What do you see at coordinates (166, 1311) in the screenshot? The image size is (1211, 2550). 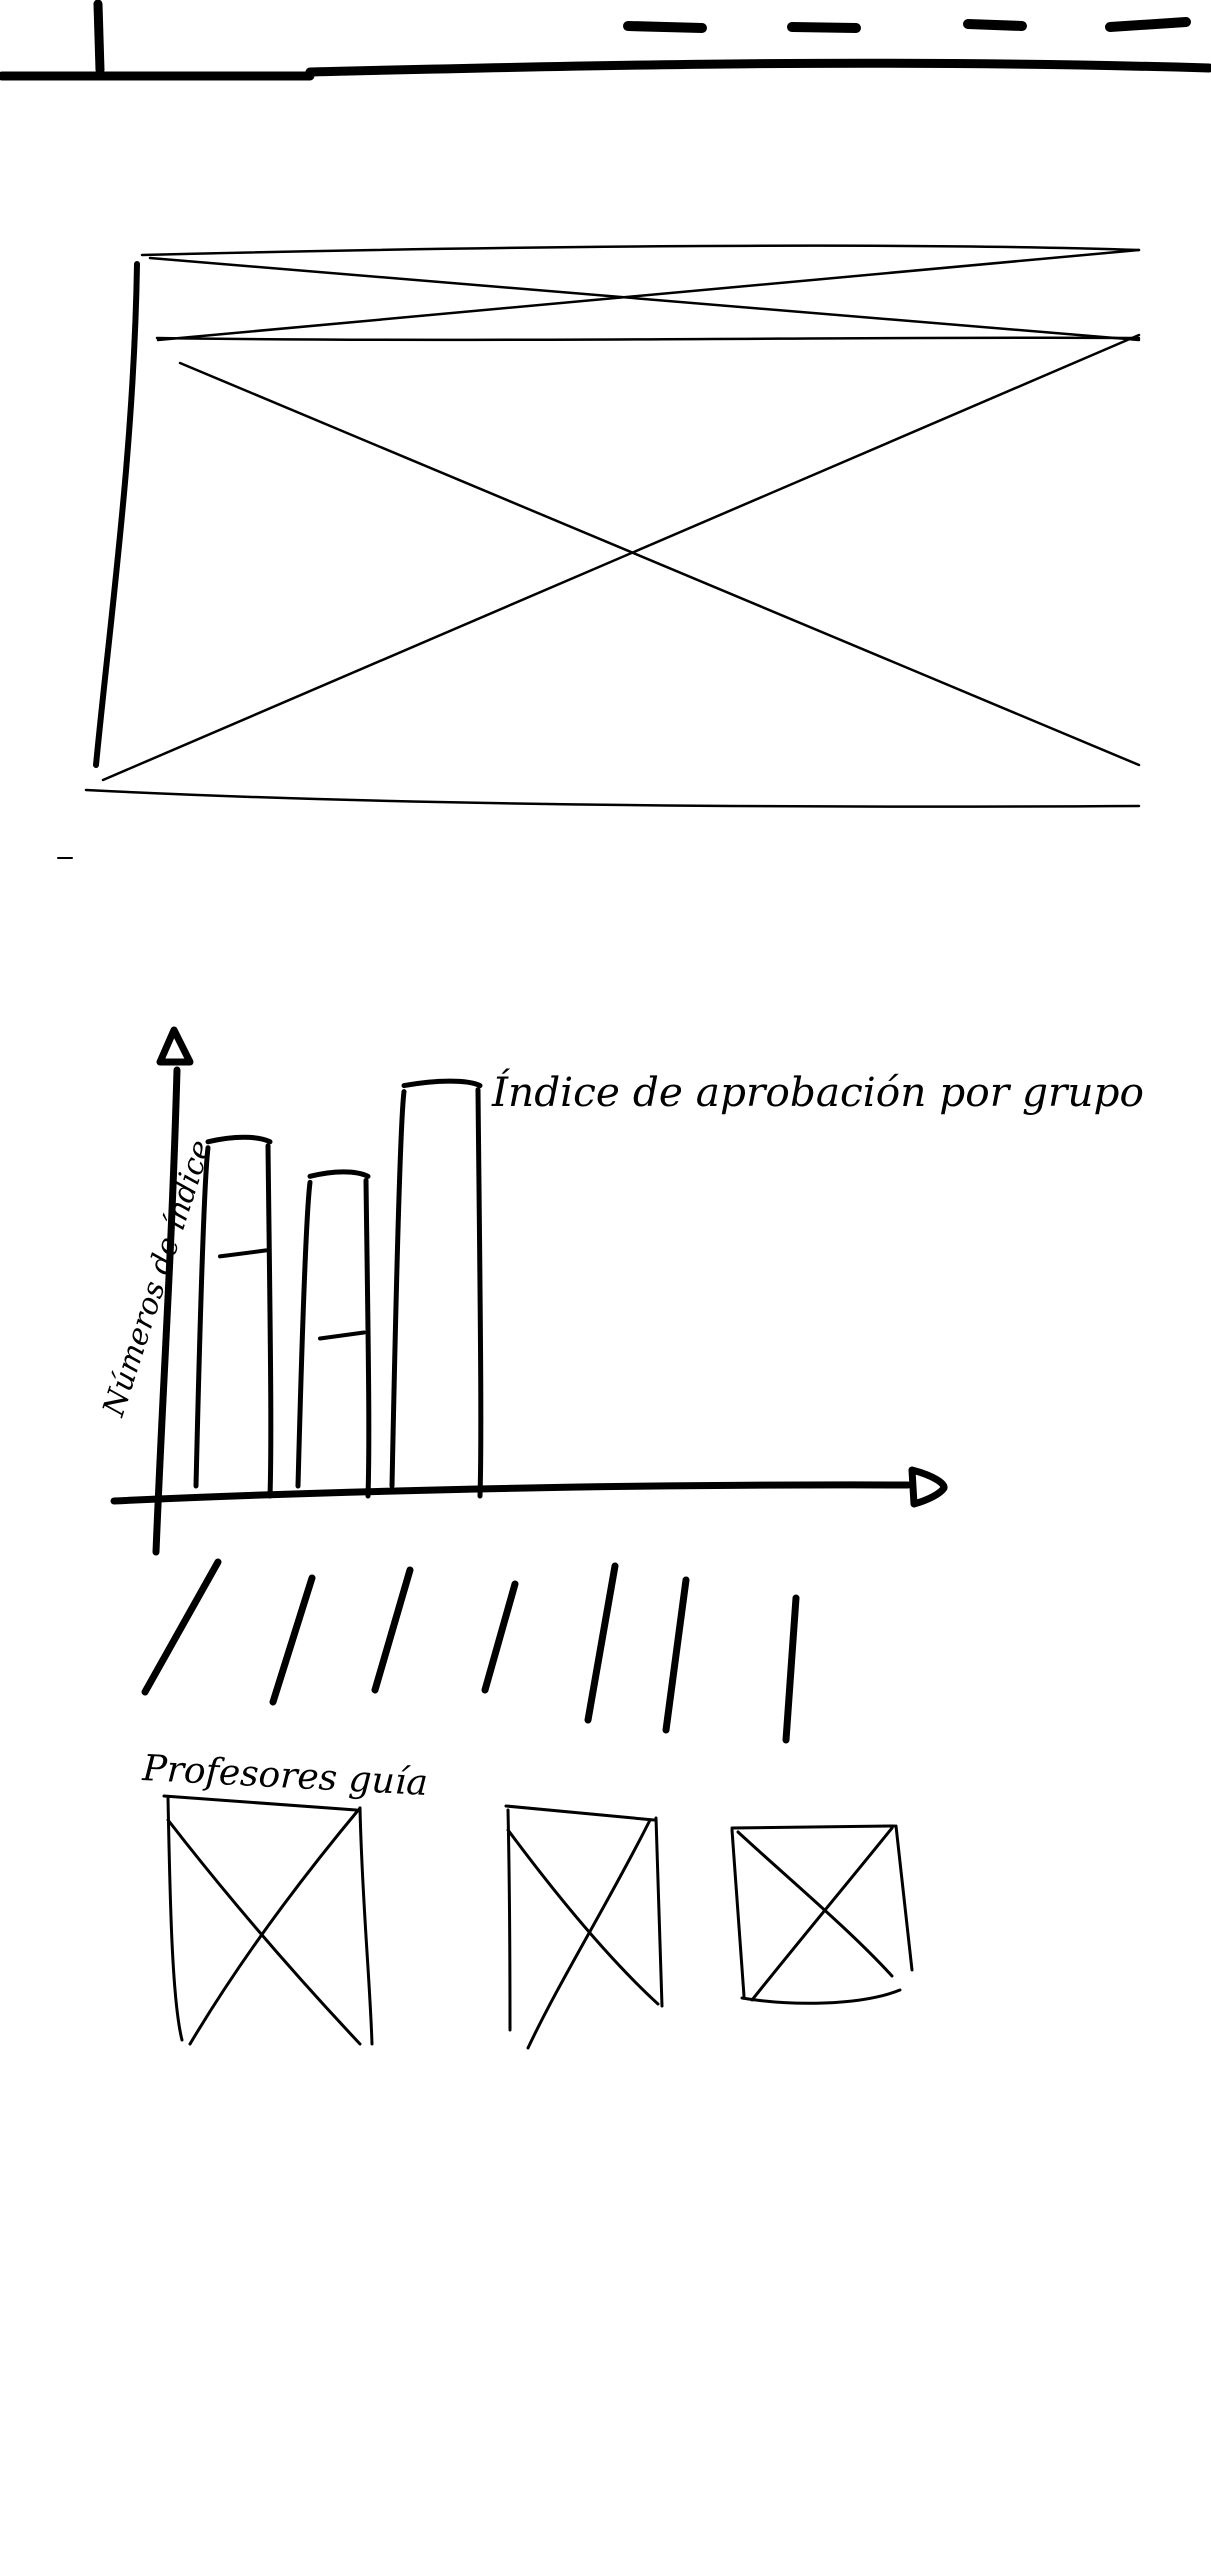 I see `y-axis` at bounding box center [166, 1311].